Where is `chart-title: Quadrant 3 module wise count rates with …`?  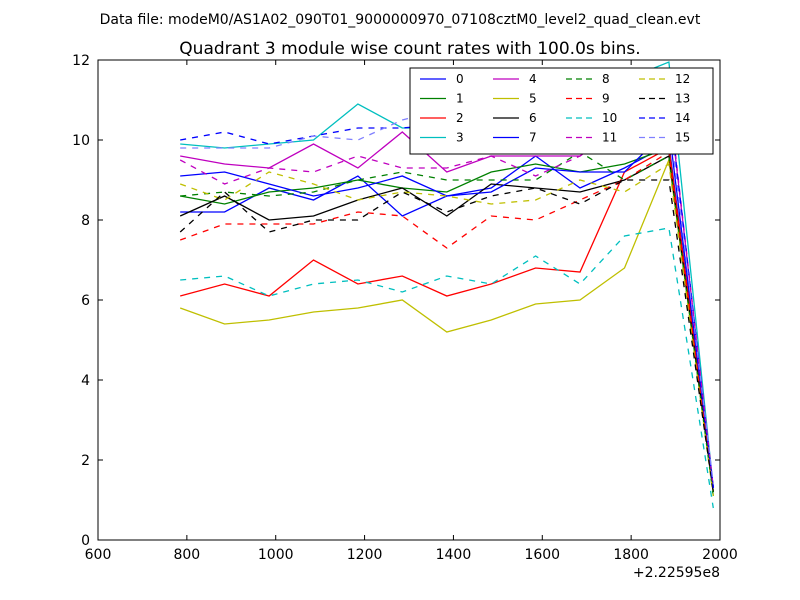 chart-title: Quadrant 3 module wise count rates with … is located at coordinates (409, 49).